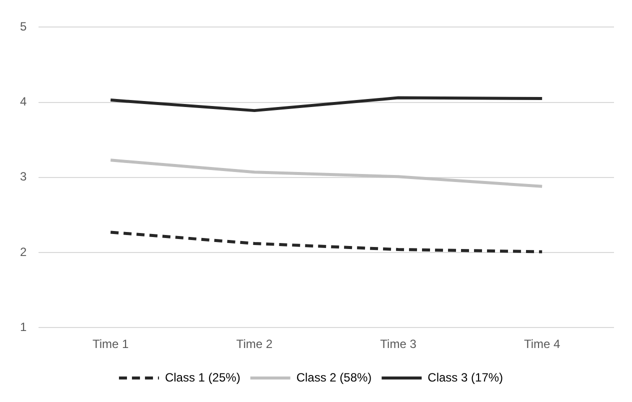  What do you see at coordinates (326, 242) in the screenshot?
I see `line-series` at bounding box center [326, 242].